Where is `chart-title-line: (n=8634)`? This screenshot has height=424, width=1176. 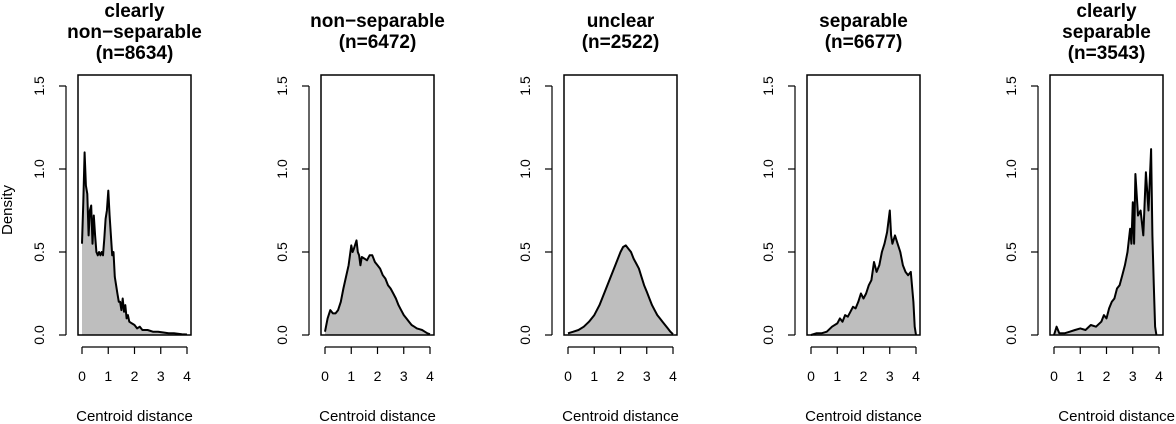
chart-title-line: (n=8634) is located at coordinates (135, 53).